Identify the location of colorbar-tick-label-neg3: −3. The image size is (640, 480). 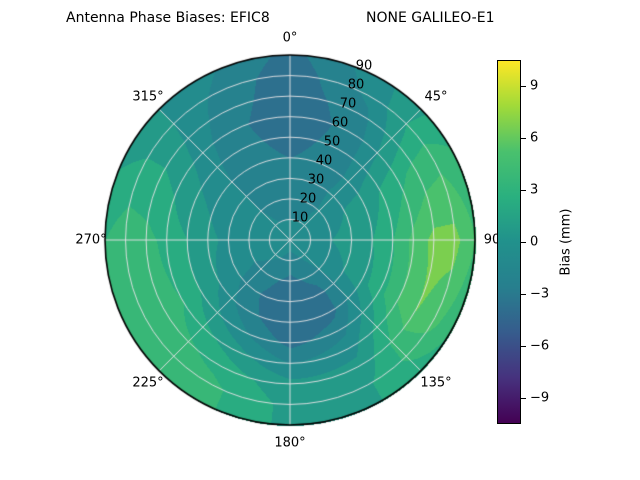
(540, 294).